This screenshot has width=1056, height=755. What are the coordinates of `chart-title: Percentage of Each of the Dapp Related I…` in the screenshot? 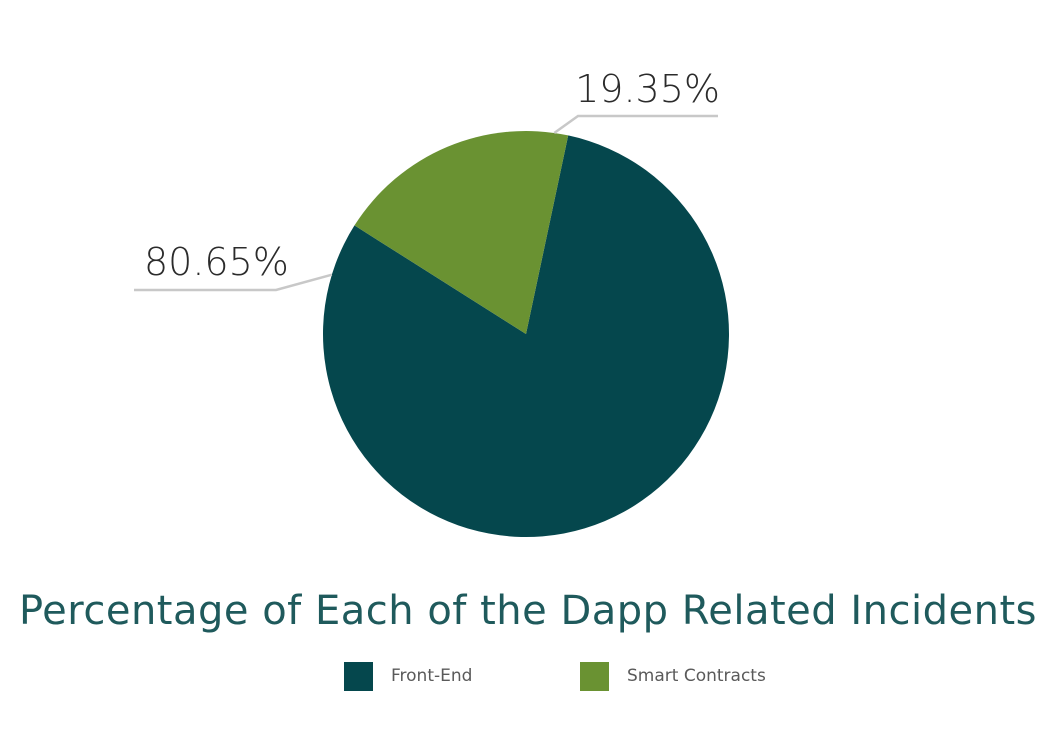 It's located at (528, 611).